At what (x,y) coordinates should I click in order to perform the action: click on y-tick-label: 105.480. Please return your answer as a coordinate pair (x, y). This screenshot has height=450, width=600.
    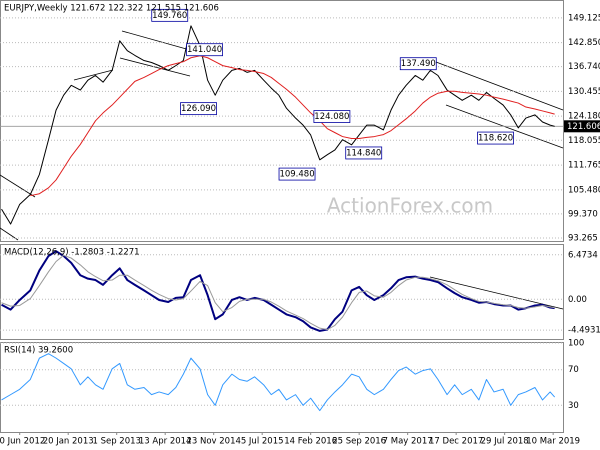
    Looking at the image, I should click on (584, 190).